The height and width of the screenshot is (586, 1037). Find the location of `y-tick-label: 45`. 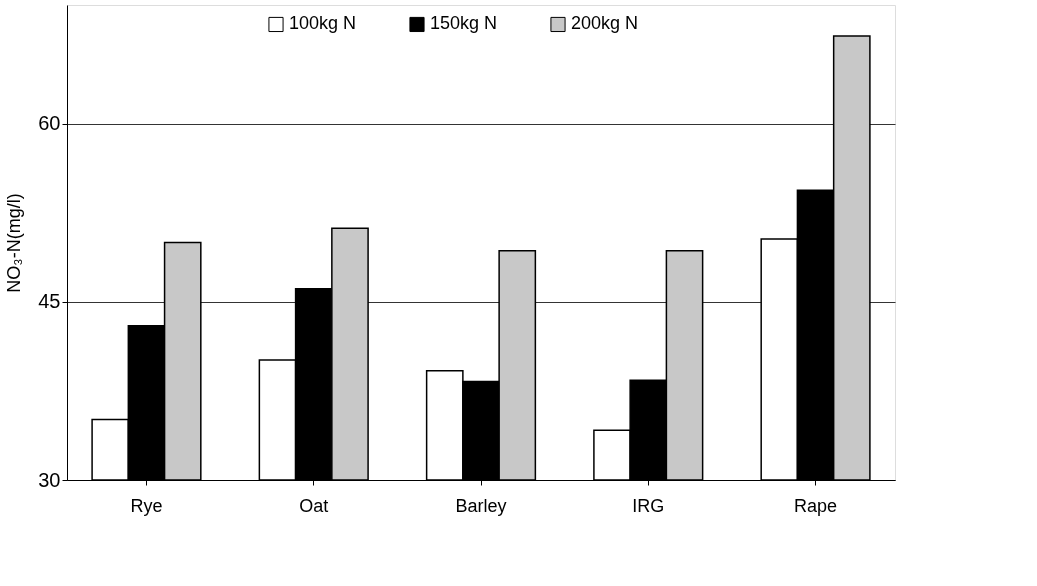

y-tick-label: 45 is located at coordinates (49, 301).